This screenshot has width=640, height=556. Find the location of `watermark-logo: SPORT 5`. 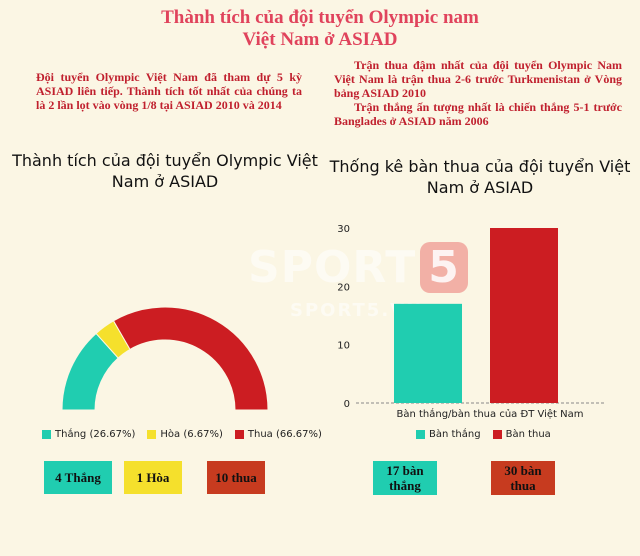

watermark-logo: SPORT 5 is located at coordinates (358, 267).